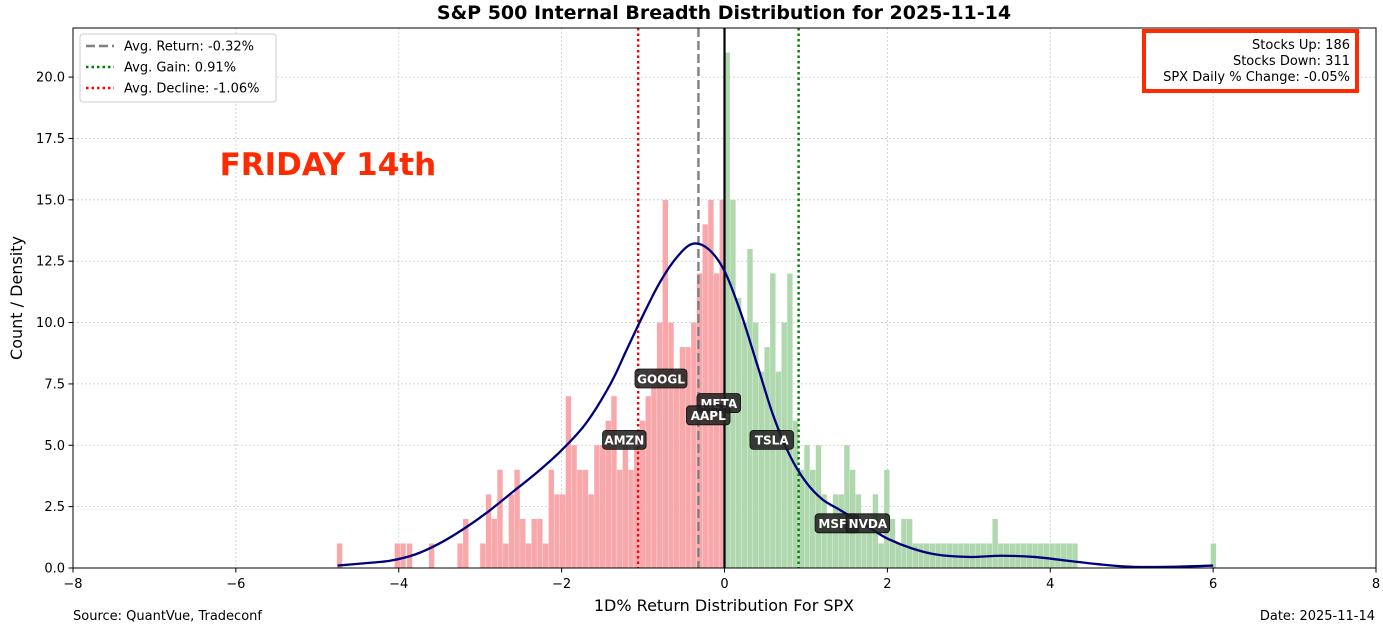 This screenshot has width=1383, height=629. I want to click on x-tick-label: 8, so click(1376, 584).